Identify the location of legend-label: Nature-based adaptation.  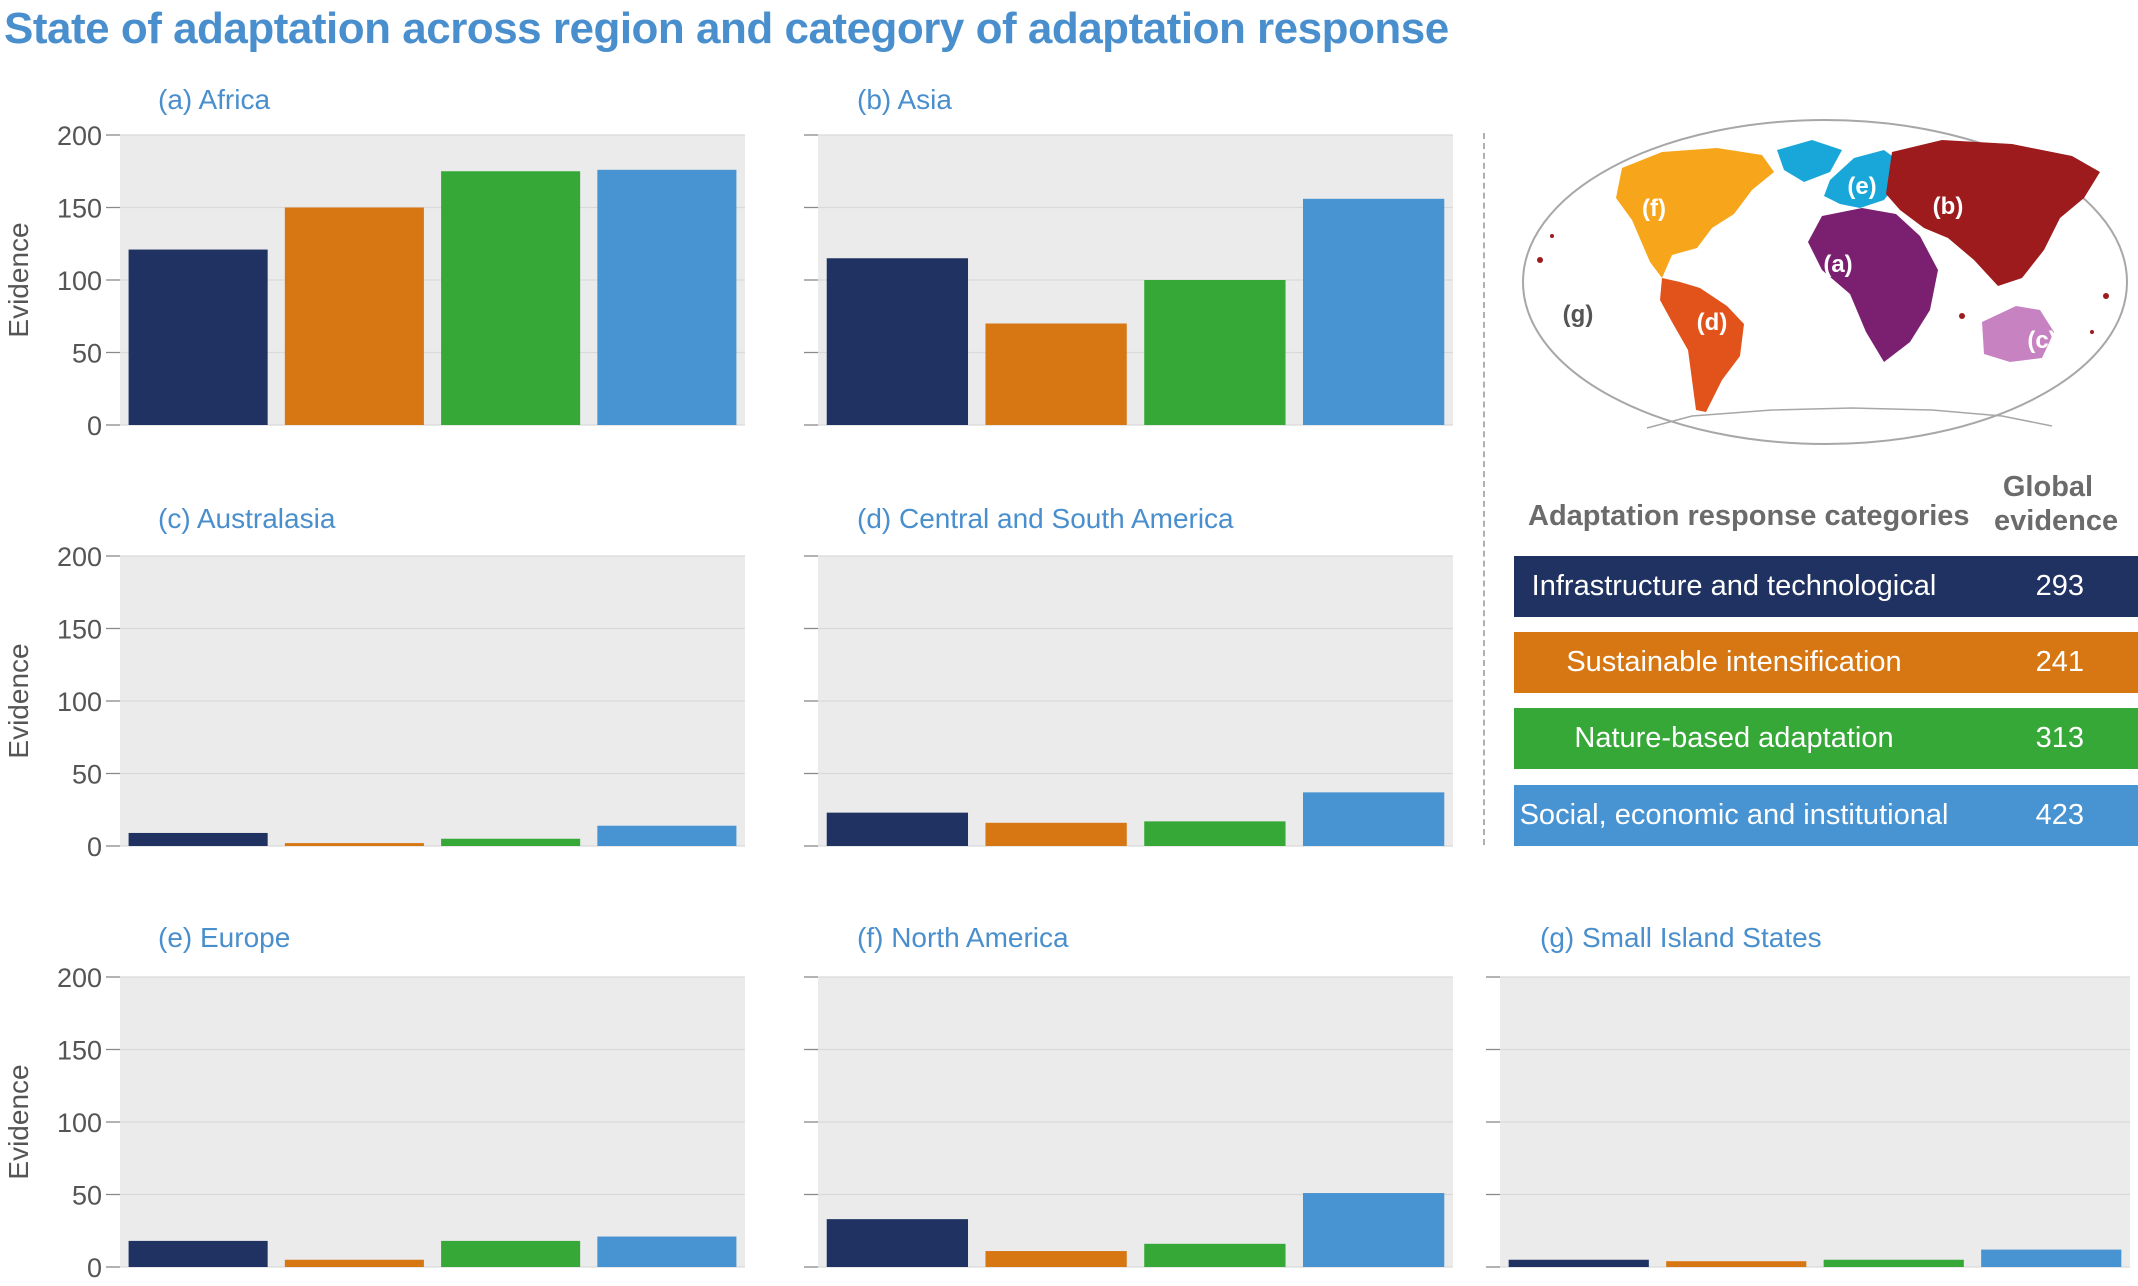
(1734, 738).